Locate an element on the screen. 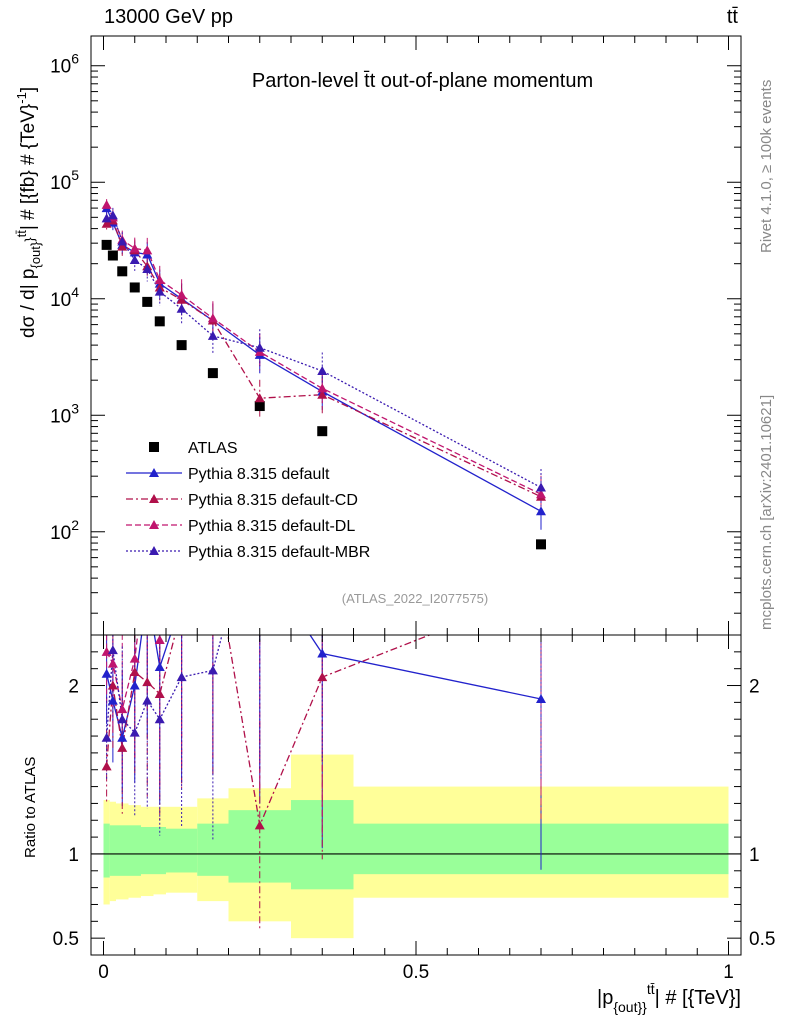  ratio-y-tick-label-right: 2 is located at coordinates (754, 687).